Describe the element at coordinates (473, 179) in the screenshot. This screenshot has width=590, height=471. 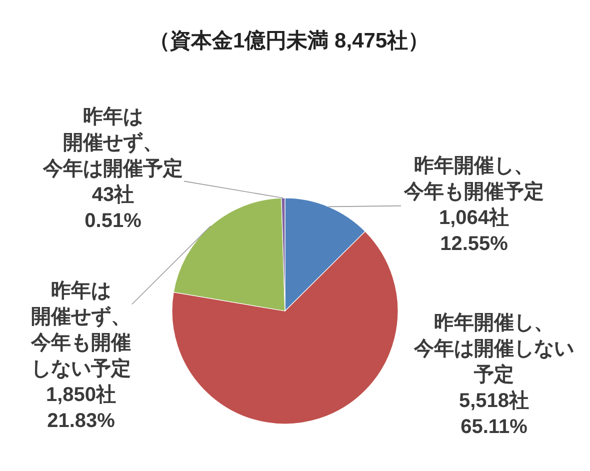
I see `slice-label: 昨年開催し、今年も開催予定` at that location.